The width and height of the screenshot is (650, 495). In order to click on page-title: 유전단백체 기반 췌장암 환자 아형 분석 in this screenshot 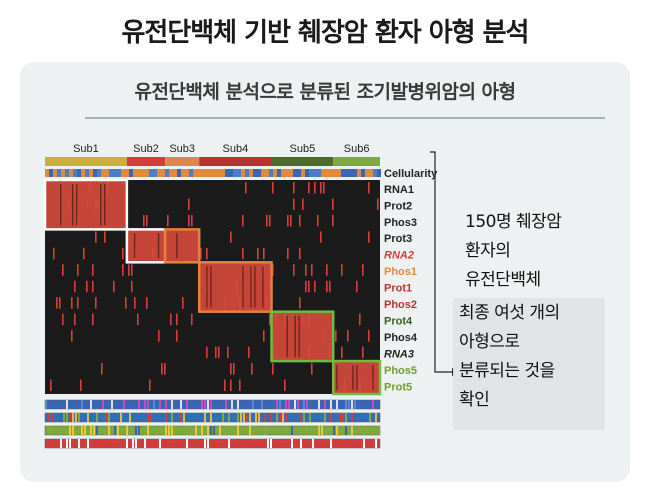, I will do `click(325, 33)`.